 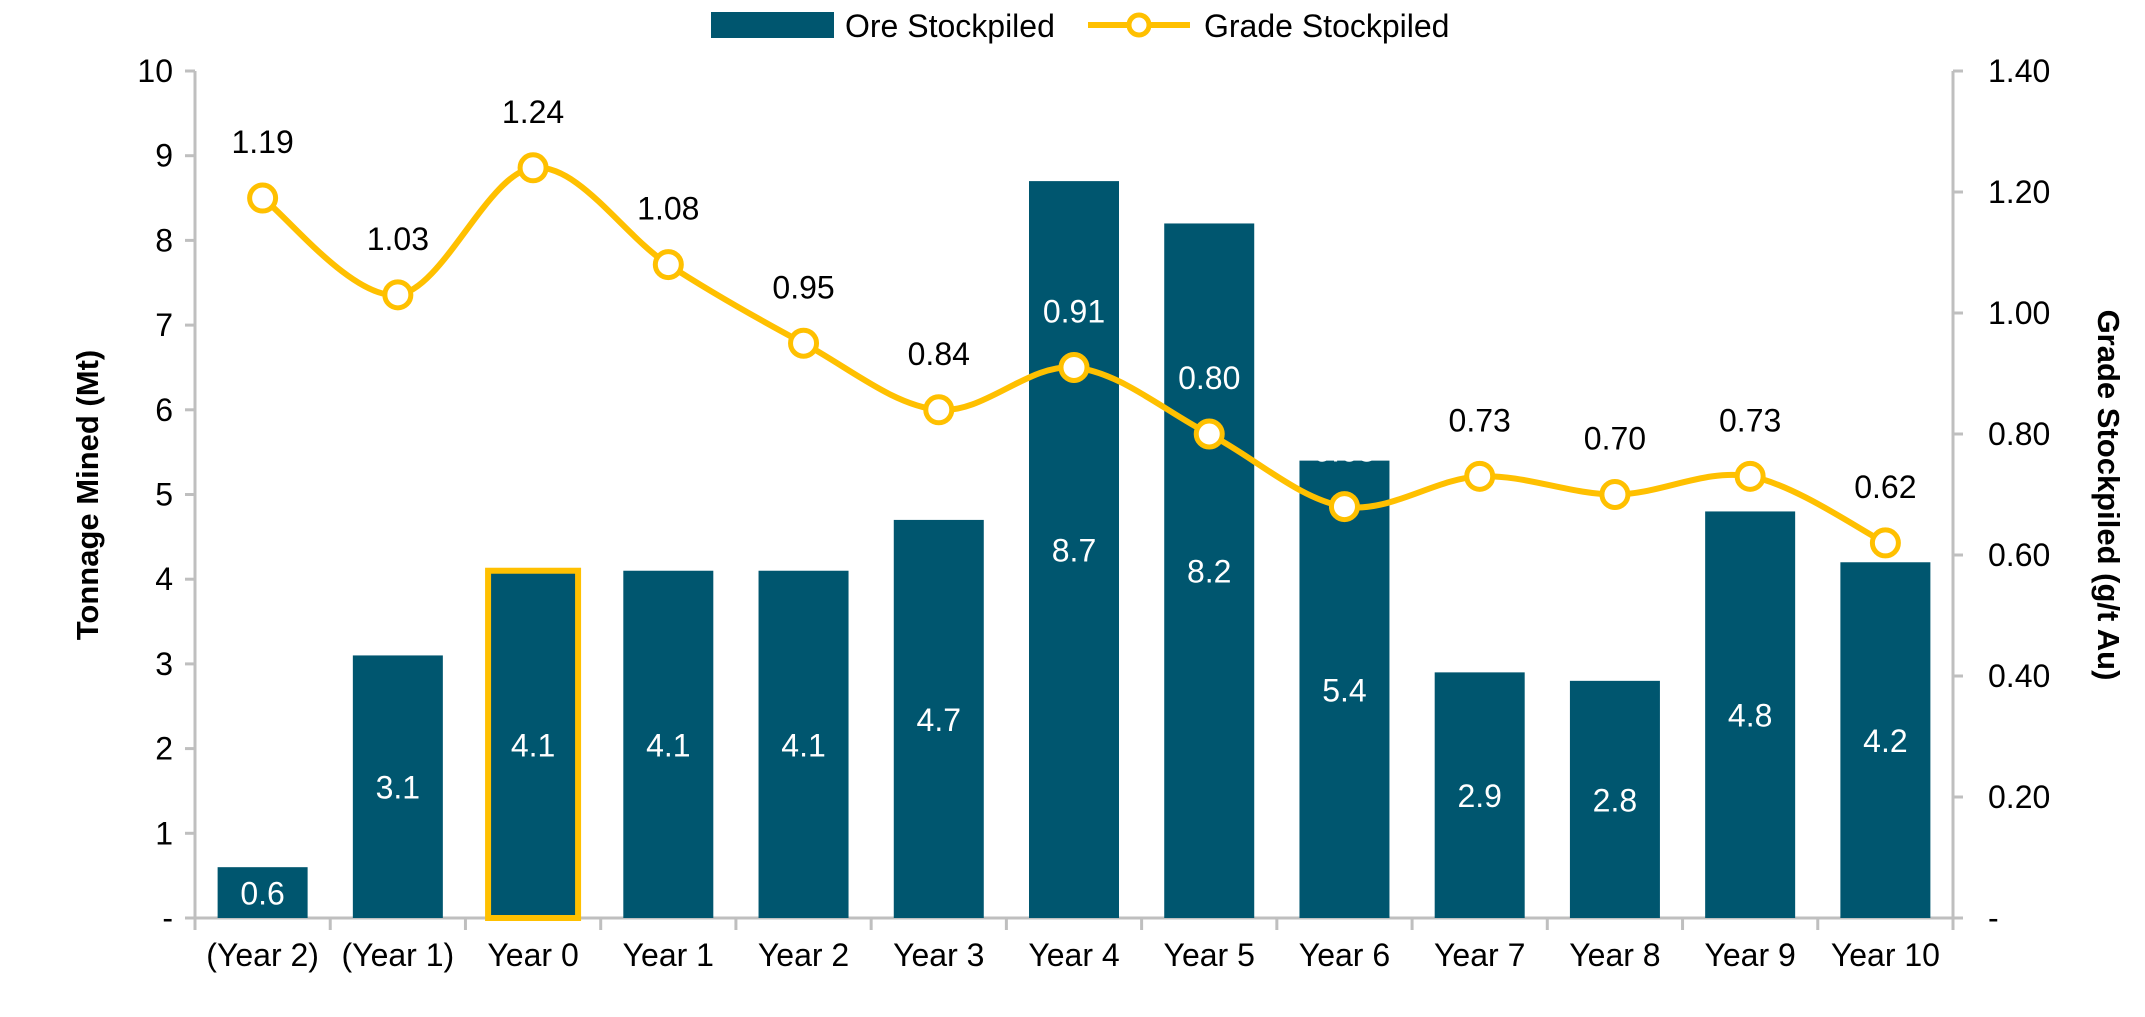 What do you see at coordinates (155, 71) in the screenshot?
I see `y-tick-label-left: 10` at bounding box center [155, 71].